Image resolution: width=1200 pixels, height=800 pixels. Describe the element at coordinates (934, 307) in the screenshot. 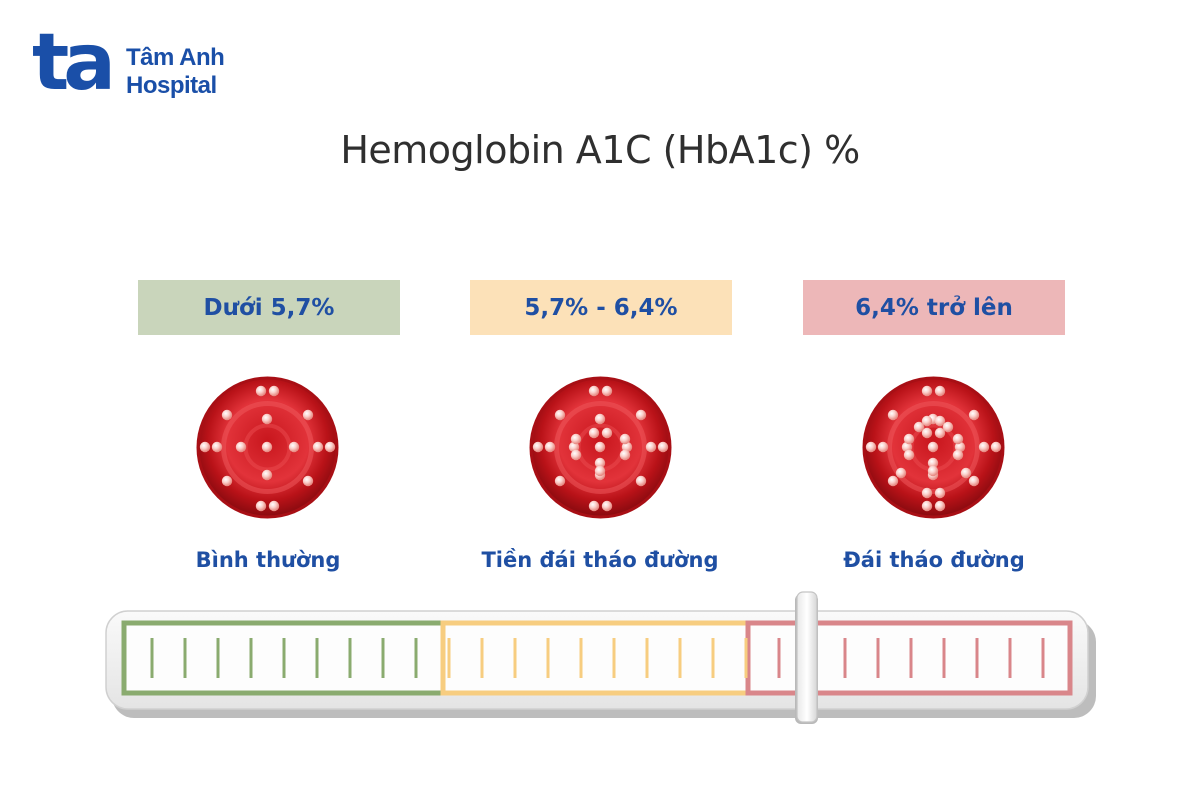

I see `range-box-diabetes: 6,4% trở lên` at that location.